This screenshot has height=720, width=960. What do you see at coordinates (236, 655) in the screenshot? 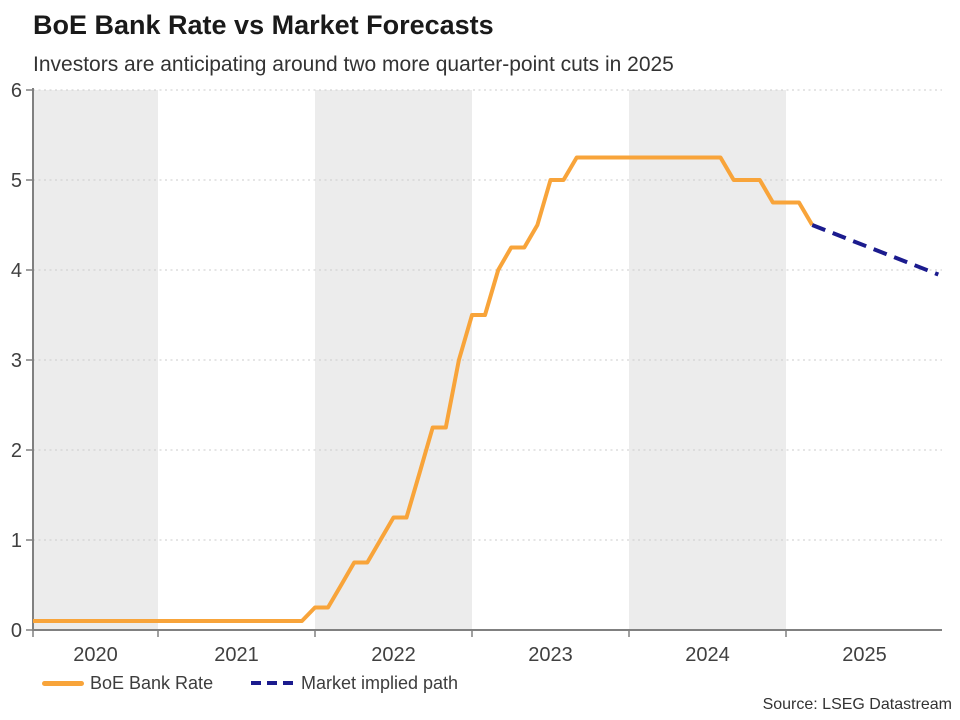
I see `x-tick-label: 2021` at bounding box center [236, 655].